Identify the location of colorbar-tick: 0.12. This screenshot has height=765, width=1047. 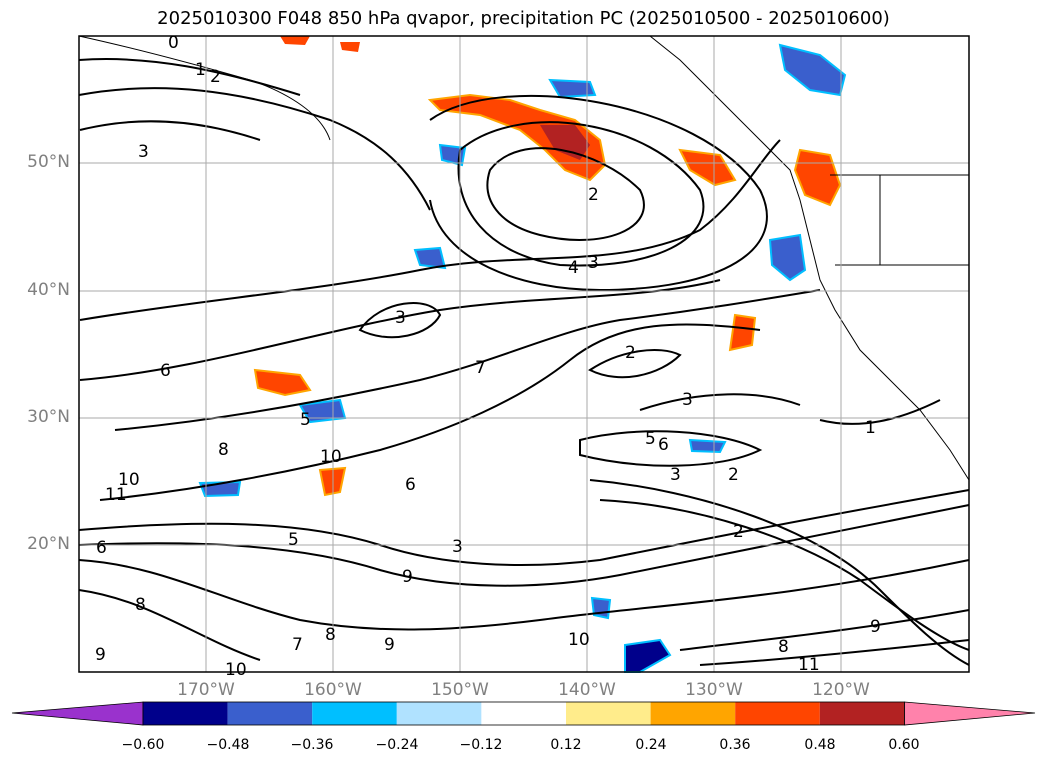
(566, 745).